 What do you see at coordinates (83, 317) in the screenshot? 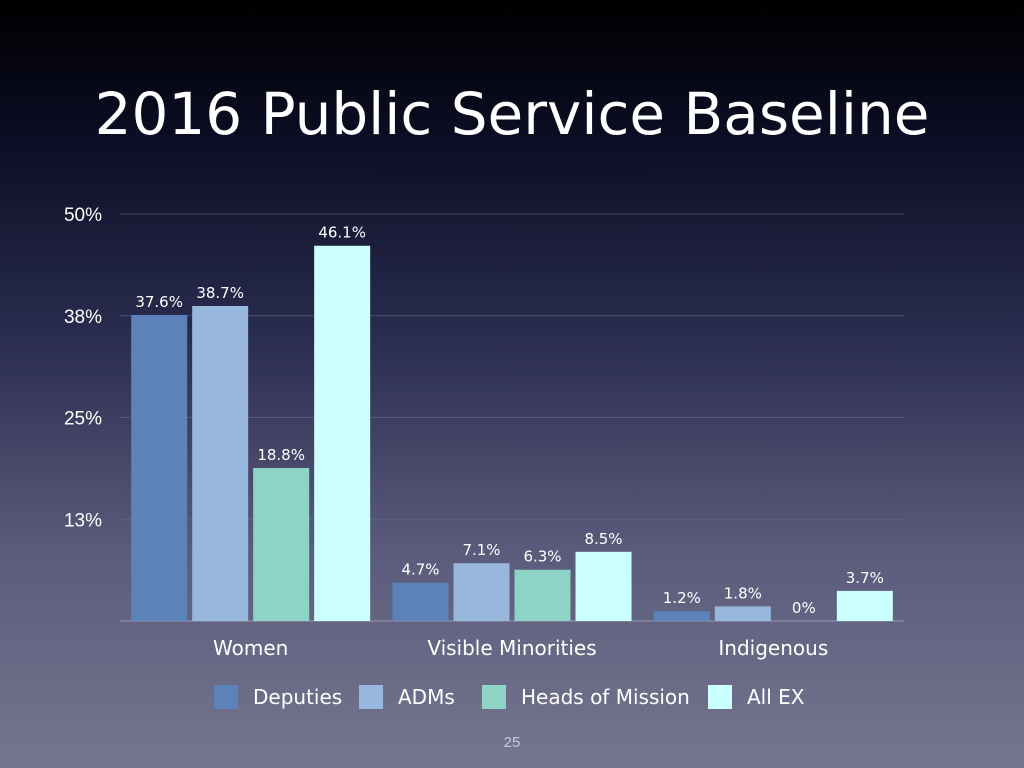
I see `y-tick-label: 38%` at bounding box center [83, 317].